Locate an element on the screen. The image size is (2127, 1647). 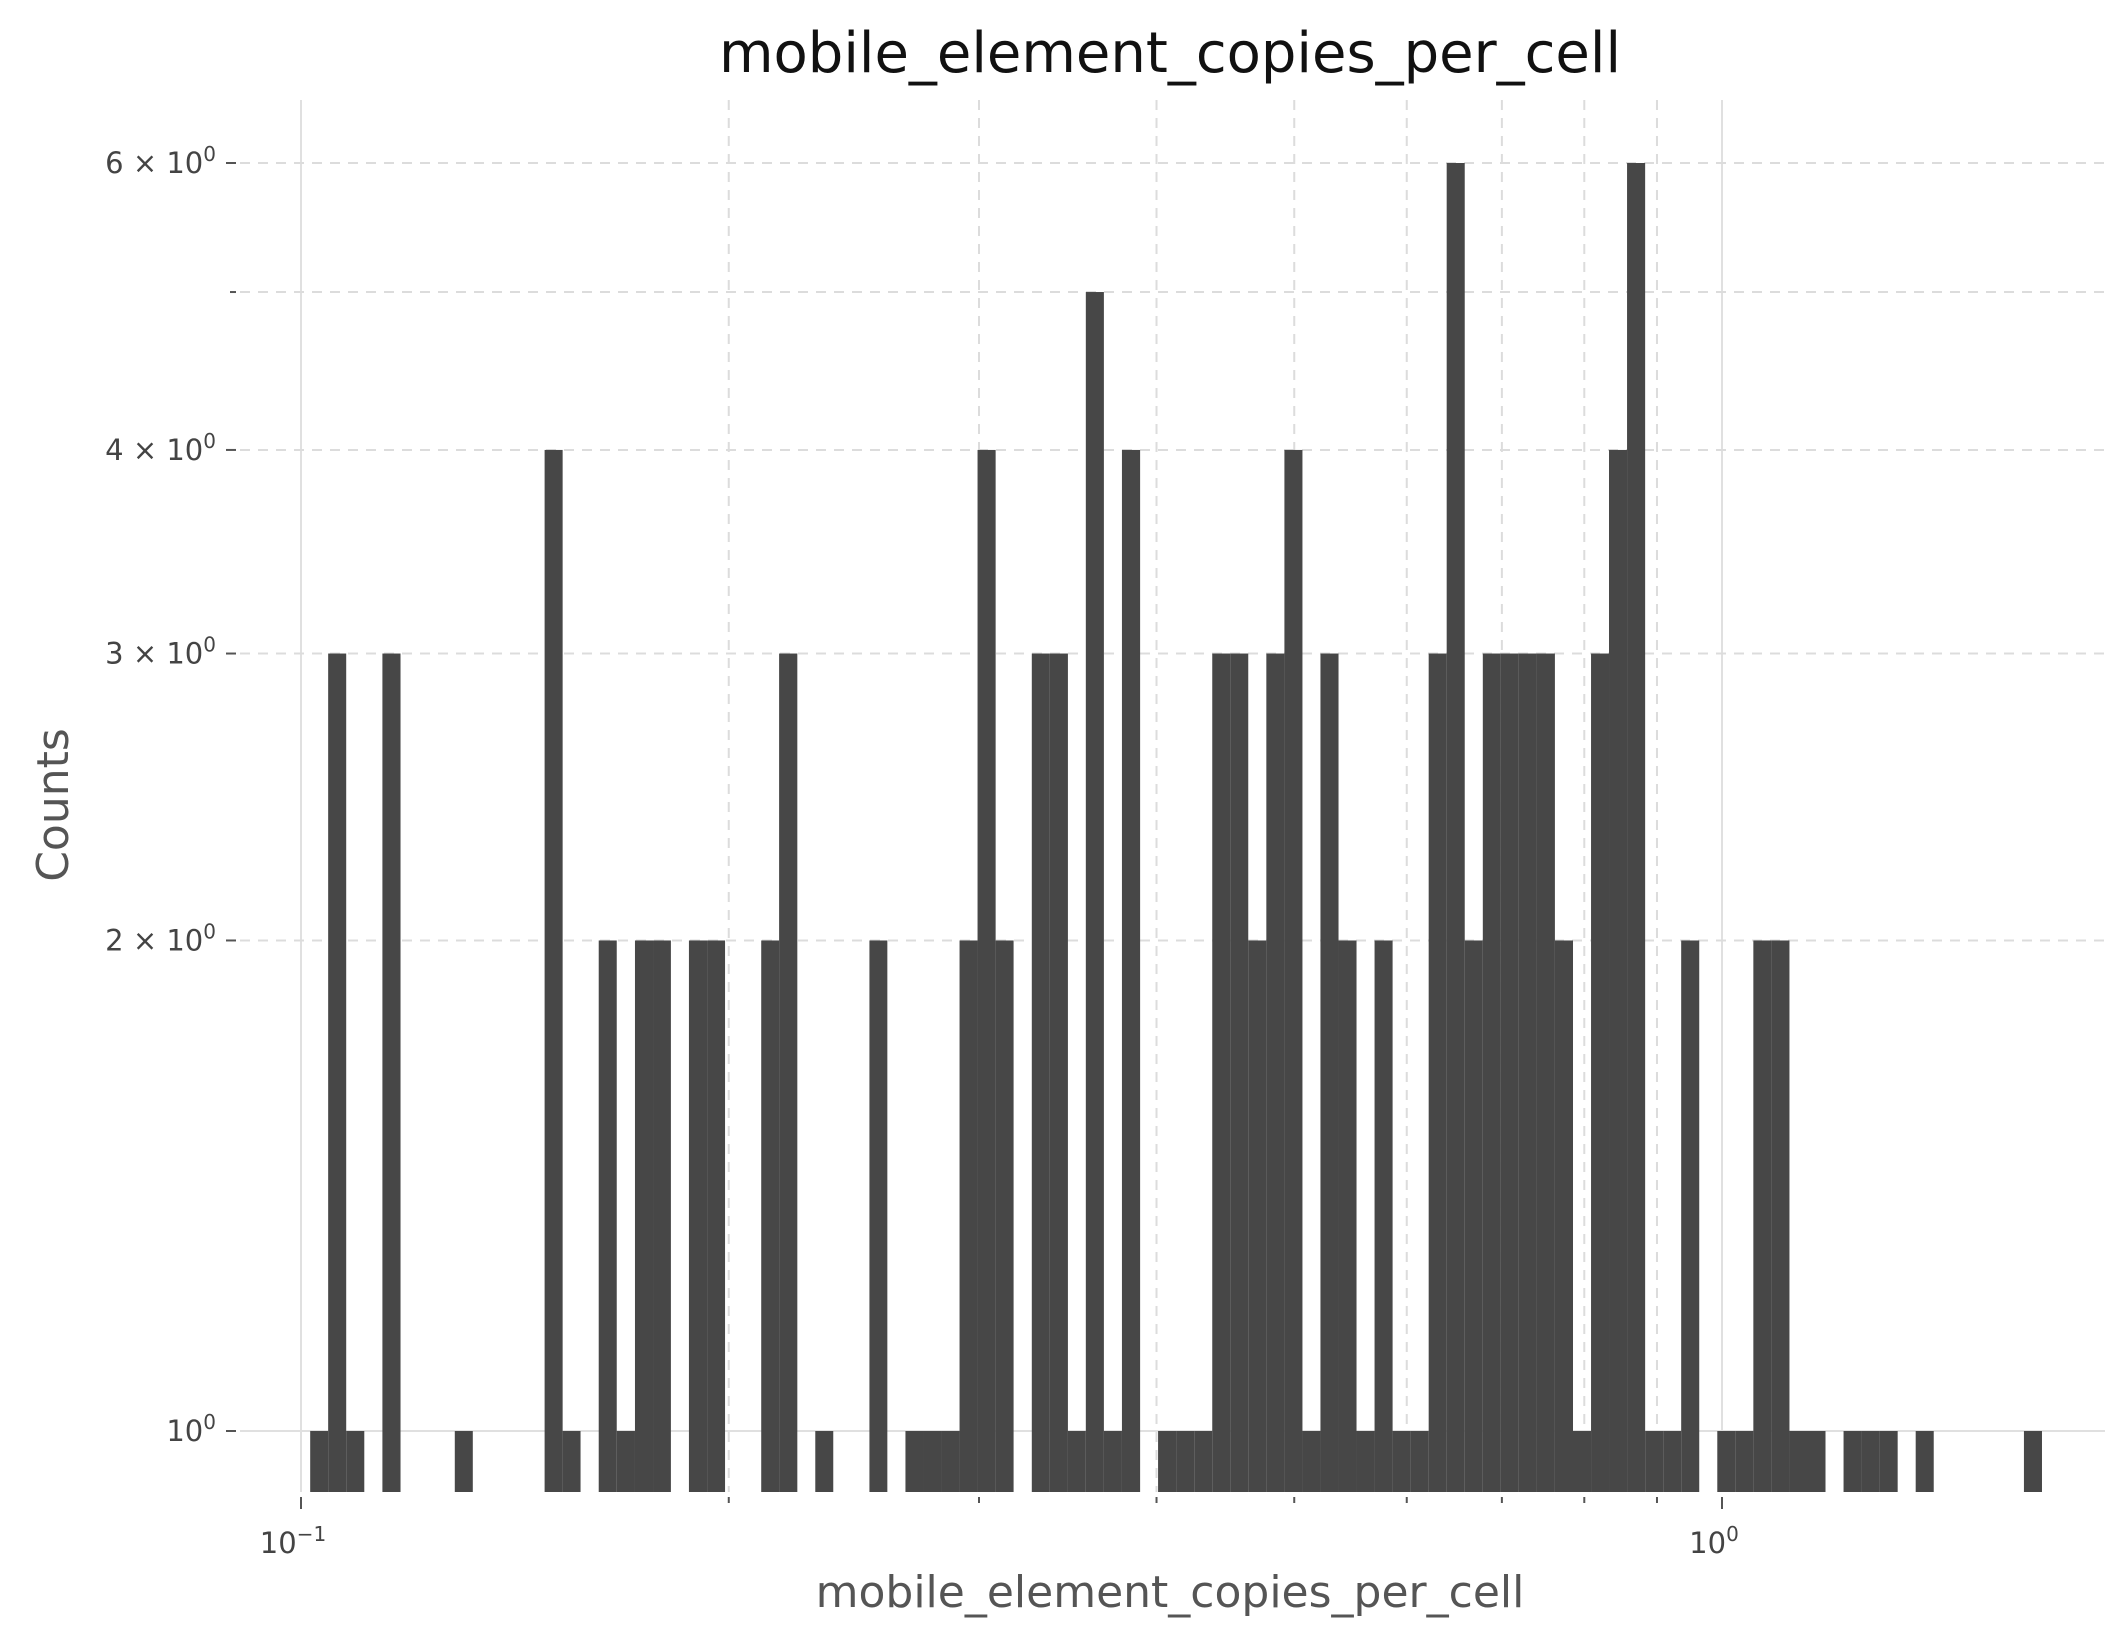
x-axis-label: mobile_element_copies_per_cell is located at coordinates (1170, 1592).